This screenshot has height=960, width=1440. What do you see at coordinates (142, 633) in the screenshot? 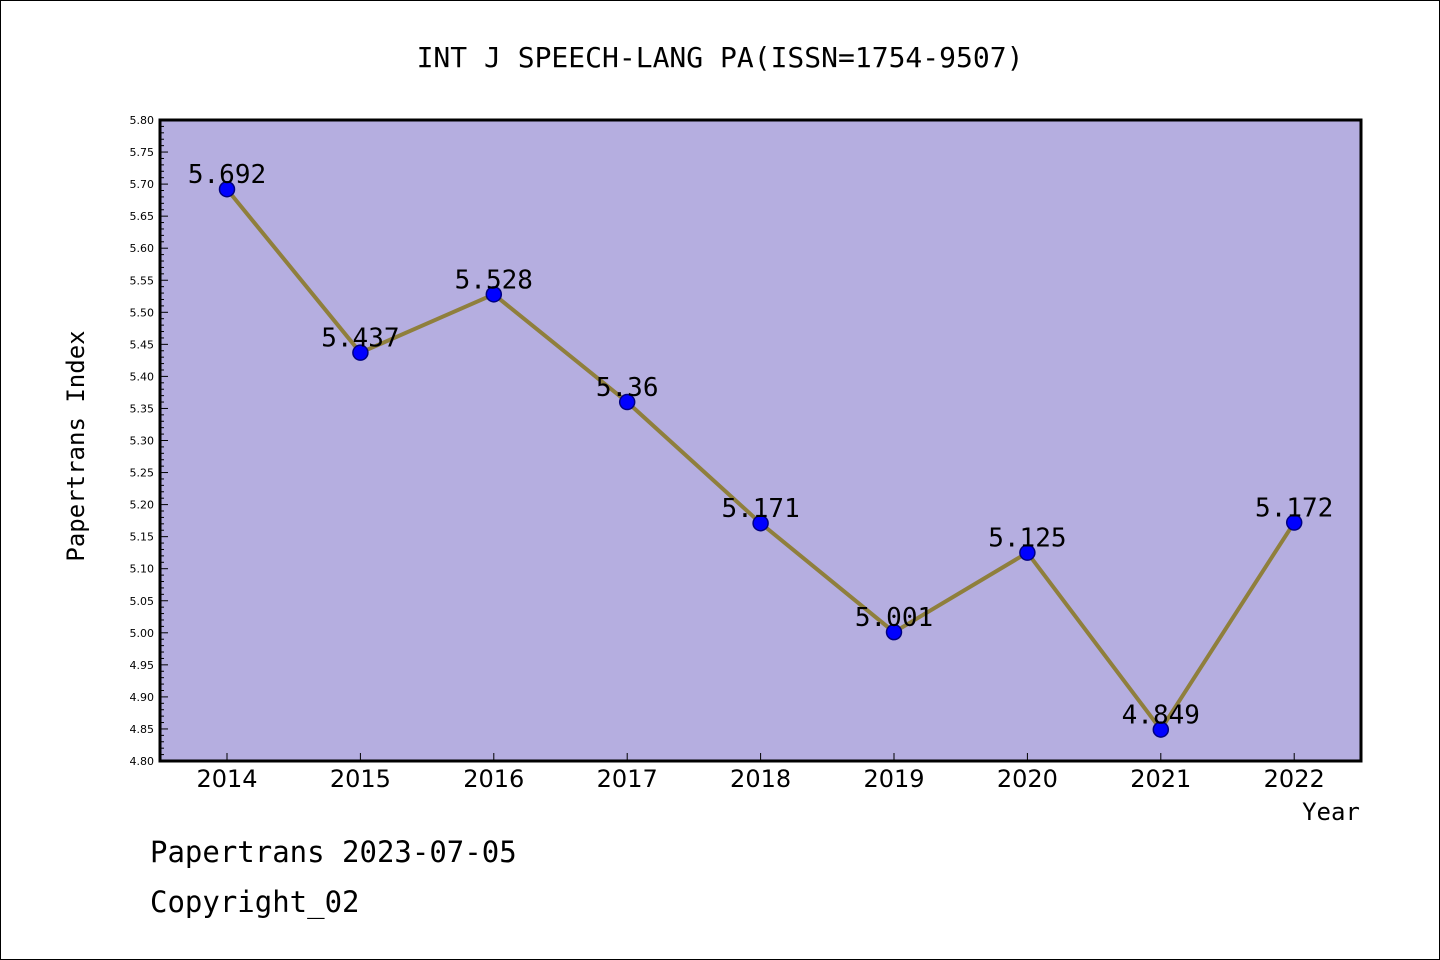
I see `y-tick-label: 5.00` at bounding box center [142, 633].